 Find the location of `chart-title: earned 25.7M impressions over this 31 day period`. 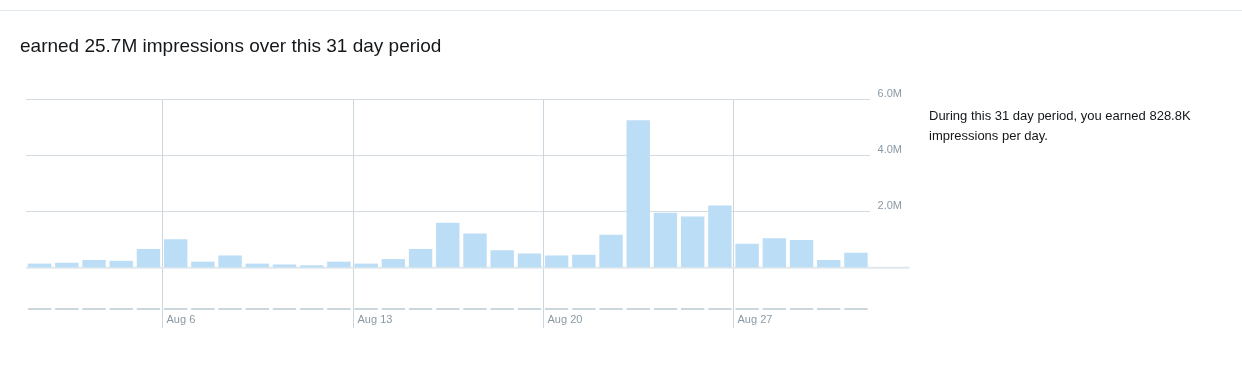

chart-title: earned 25.7M impressions over this 31 day period is located at coordinates (231, 46).